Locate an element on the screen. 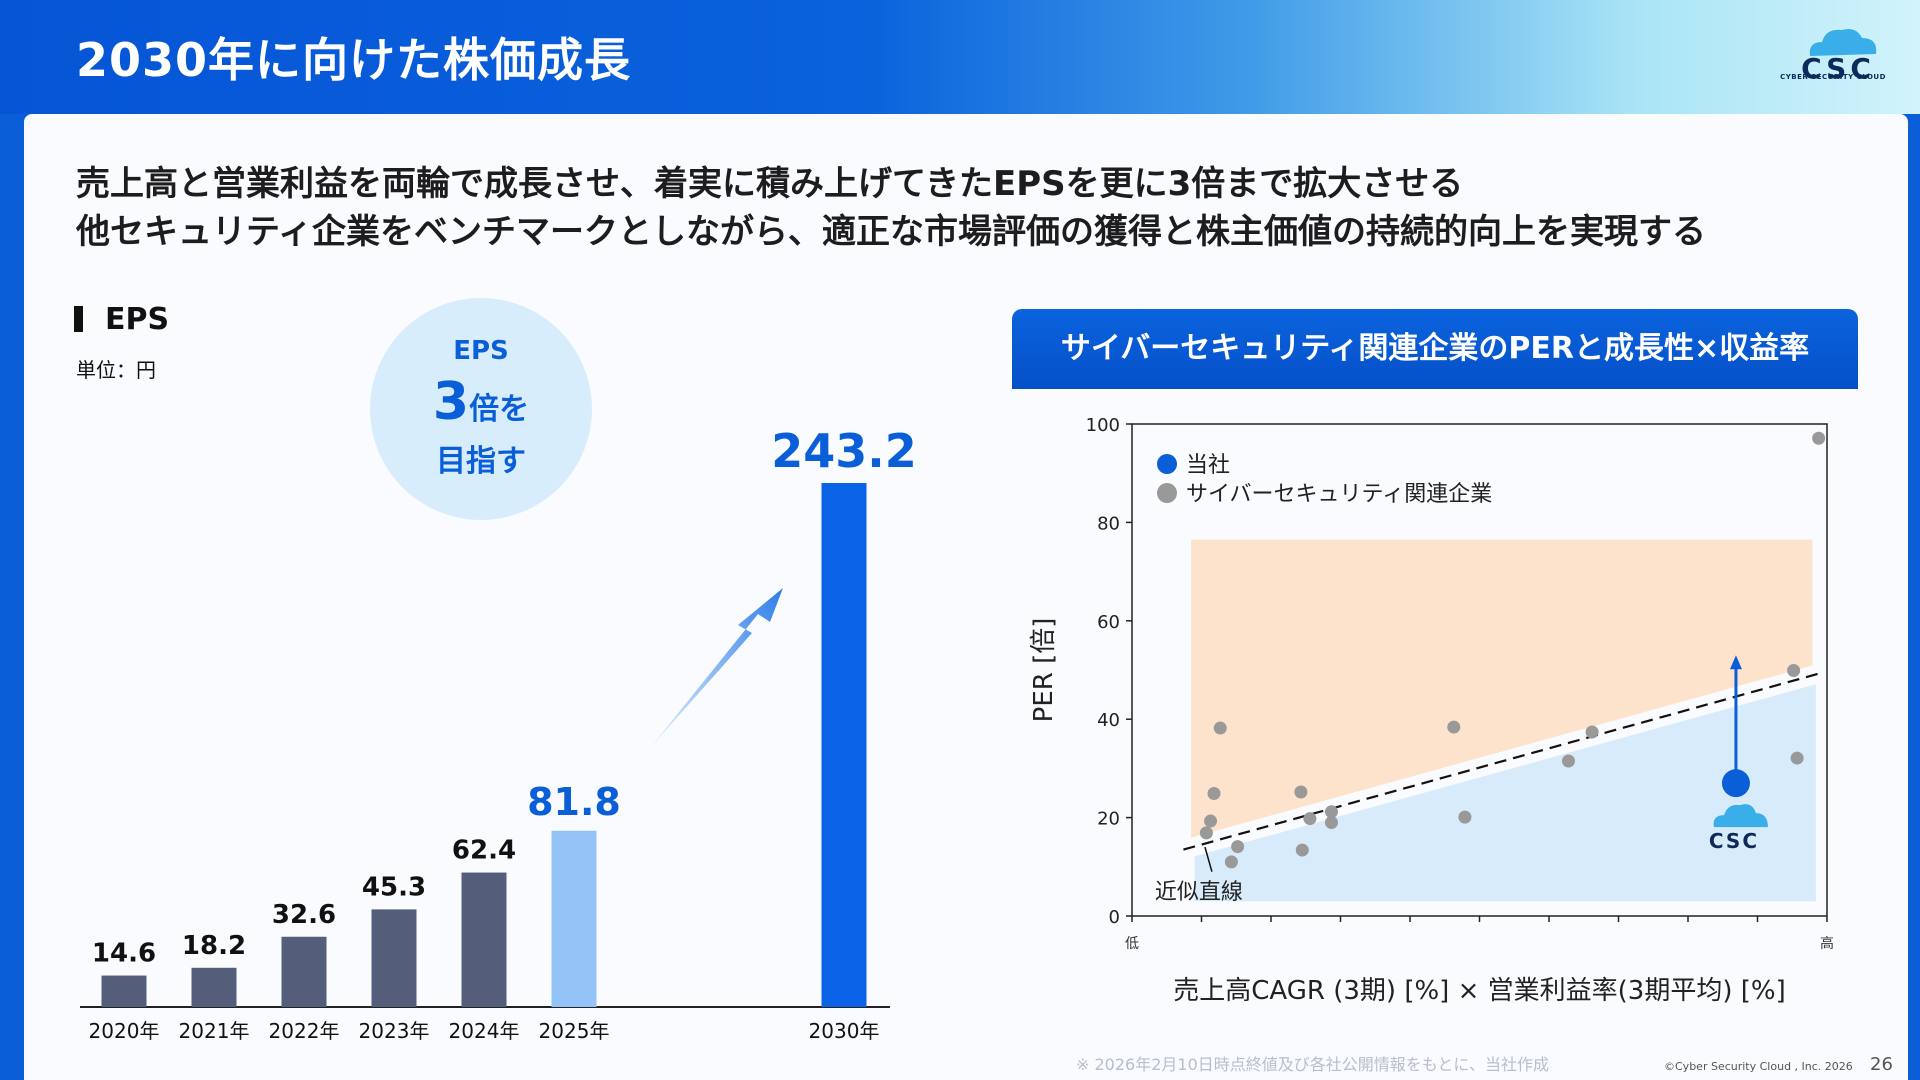  y-tick-label: 20 is located at coordinates (1108, 819).